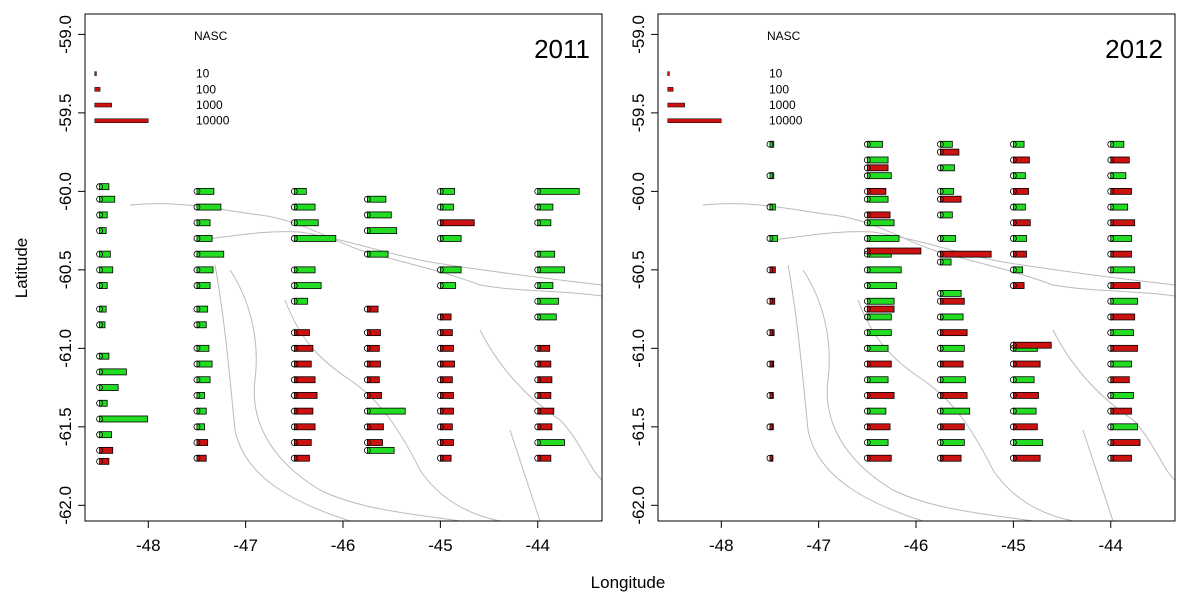 Image resolution: width=1178 pixels, height=601 pixels. Describe the element at coordinates (65, 34) in the screenshot. I see `y-tick-label: -59.0` at that location.